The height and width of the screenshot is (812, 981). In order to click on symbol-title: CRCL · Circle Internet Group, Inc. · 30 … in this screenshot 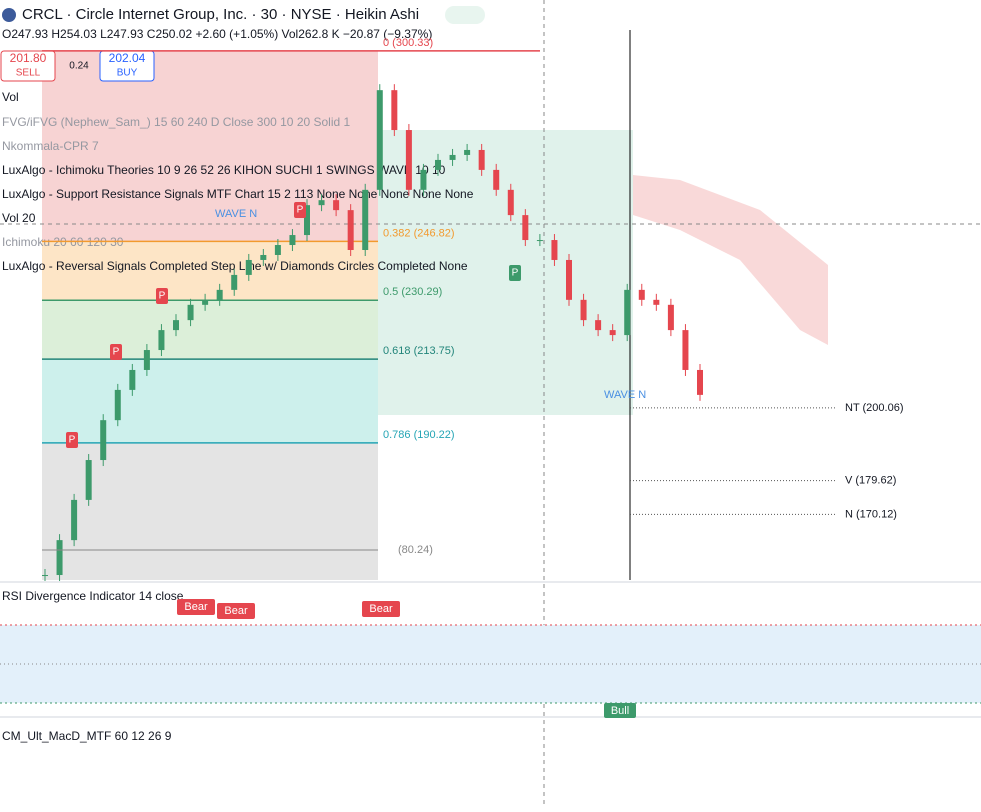, I will do `click(220, 14)`.